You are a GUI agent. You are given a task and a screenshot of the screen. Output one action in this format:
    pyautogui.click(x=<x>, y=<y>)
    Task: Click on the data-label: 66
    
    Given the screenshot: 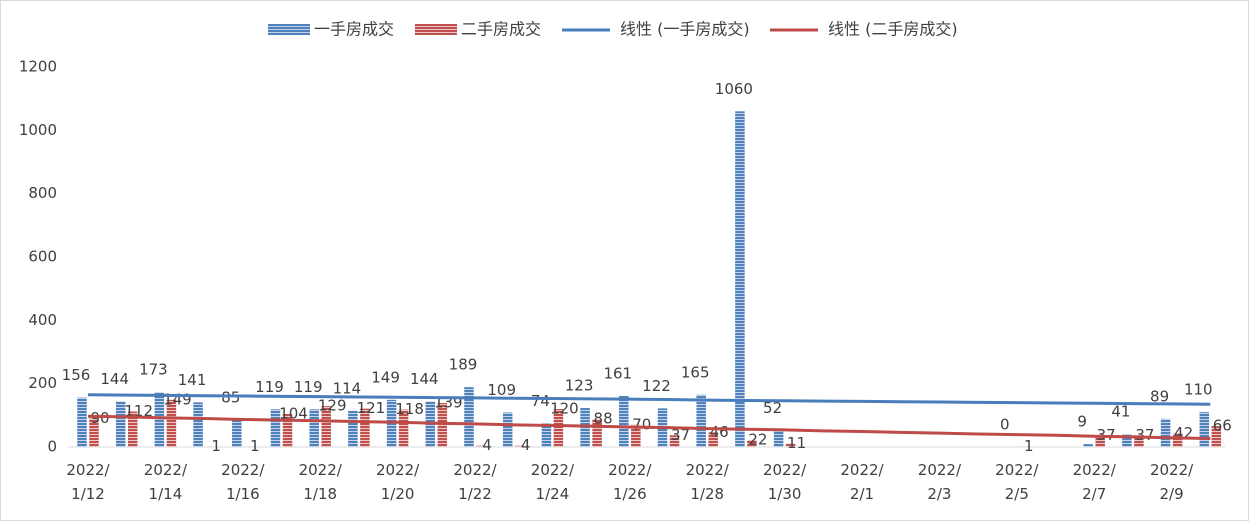 What is the action you would take?
    pyautogui.click(x=1222, y=426)
    